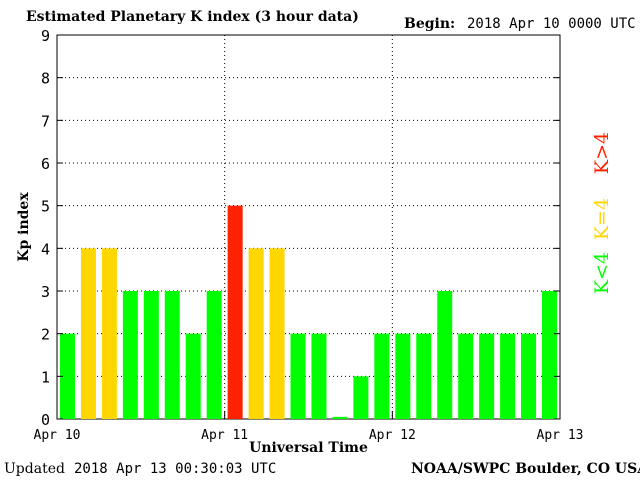 This screenshot has width=640, height=480. What do you see at coordinates (175, 469) in the screenshot?
I see `updated-timestamp: 2018 Apr 13 00:30:03 UTC` at bounding box center [175, 469].